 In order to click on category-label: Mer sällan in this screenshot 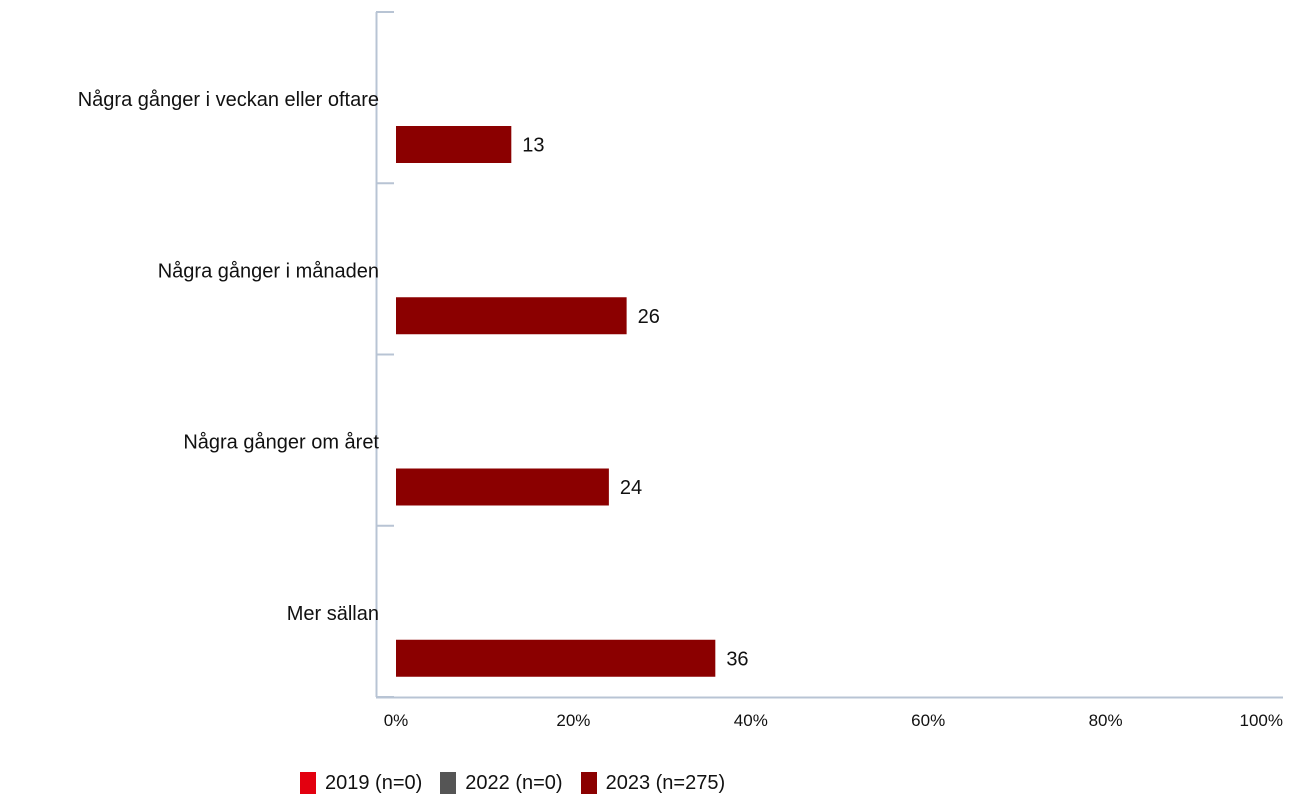, I will do `click(333, 614)`.